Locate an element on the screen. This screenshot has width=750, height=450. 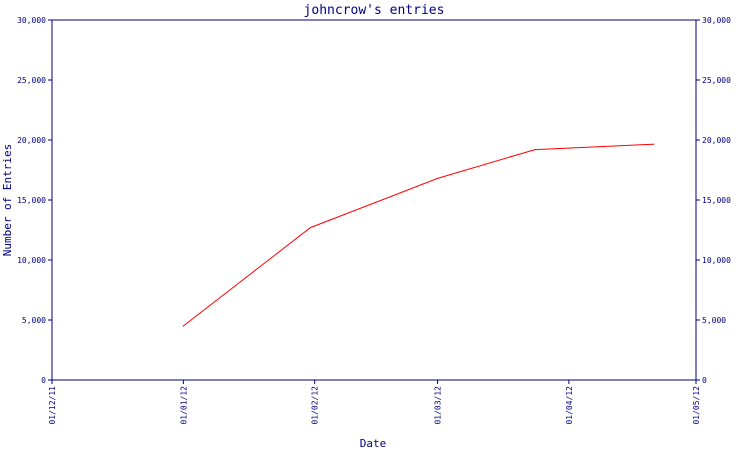
y-tick-label-left: 10,000 is located at coordinates (31, 260).